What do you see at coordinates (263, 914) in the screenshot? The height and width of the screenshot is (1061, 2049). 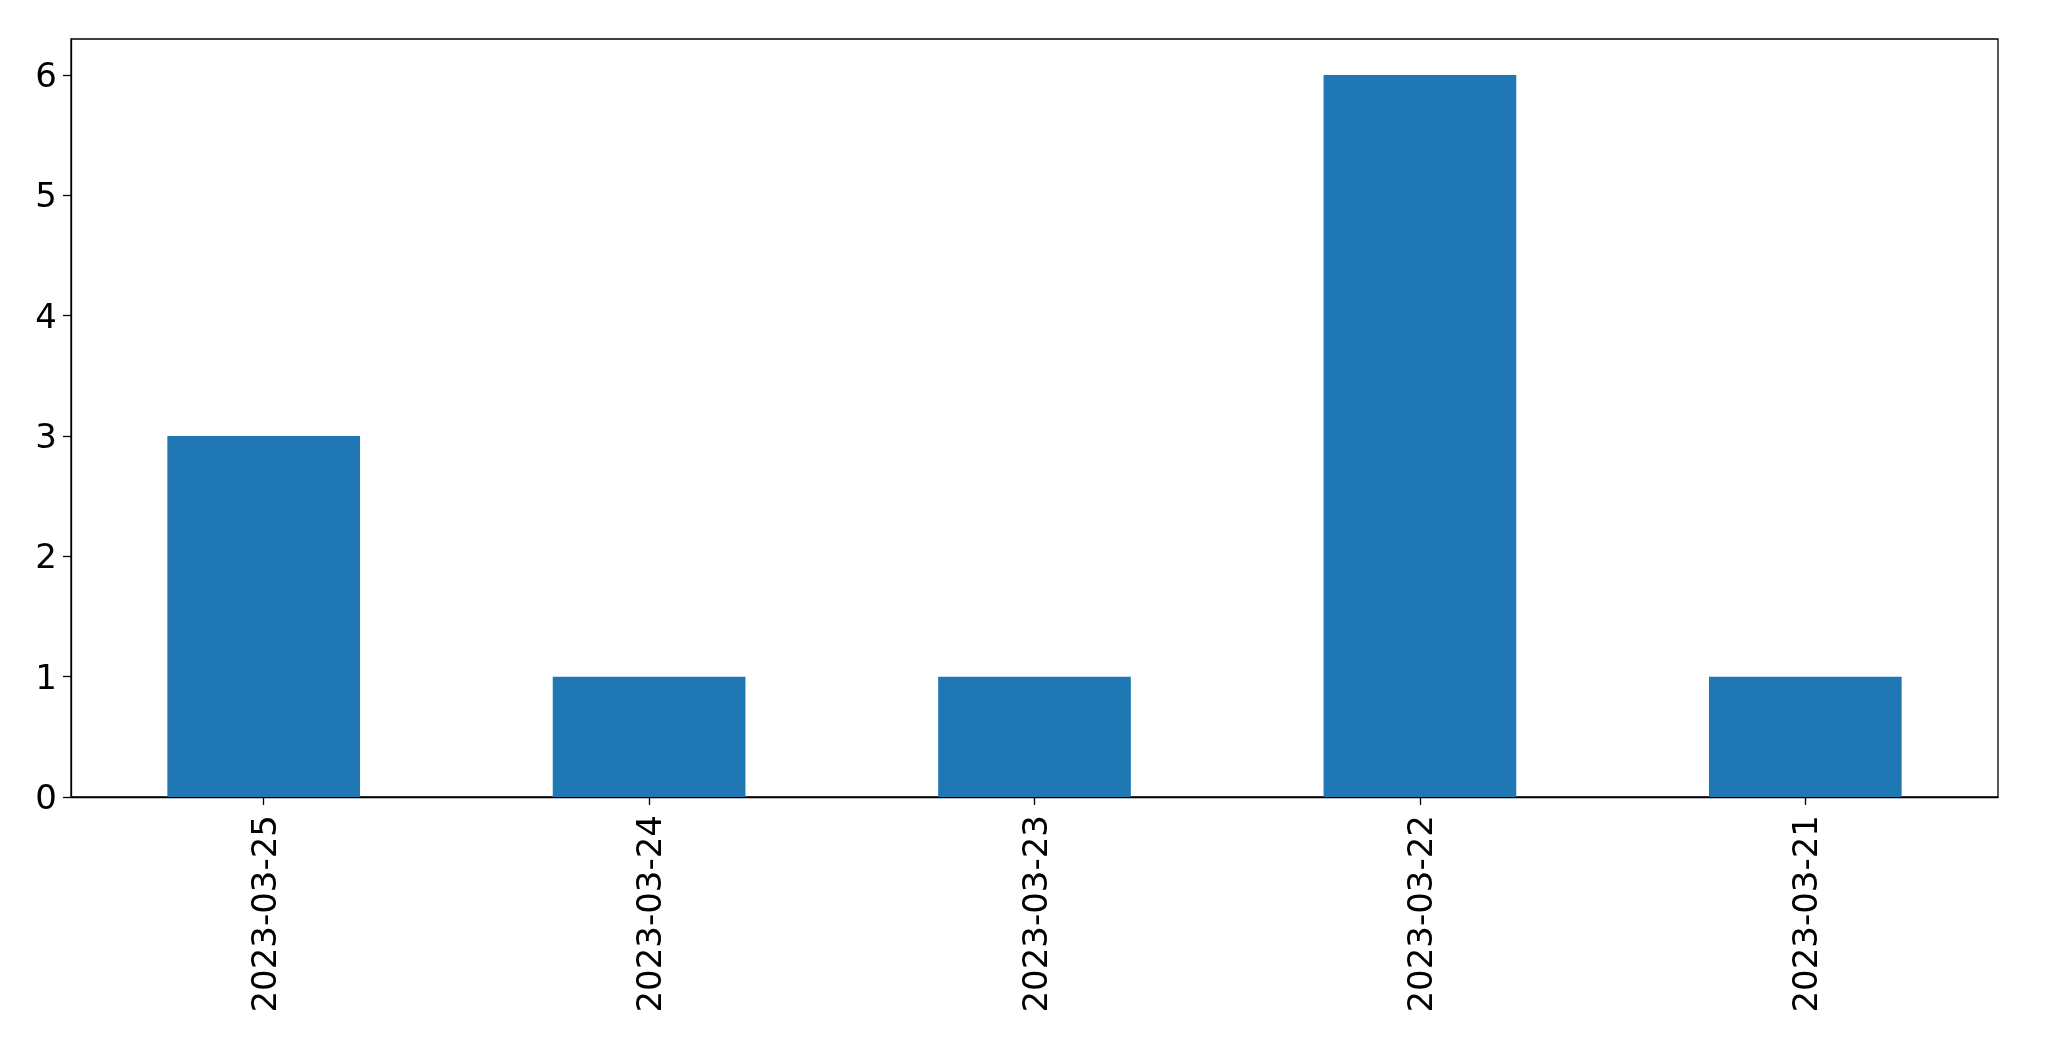 I see `x-tick-label: 2023-03-25` at bounding box center [263, 914].